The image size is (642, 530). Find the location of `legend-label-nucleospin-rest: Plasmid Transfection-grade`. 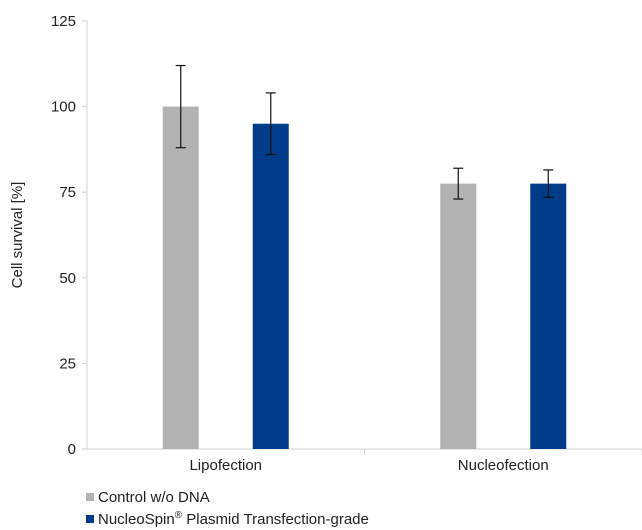

legend-label-nucleospin-rest: Plasmid Transfection-grade is located at coordinates (275, 519).